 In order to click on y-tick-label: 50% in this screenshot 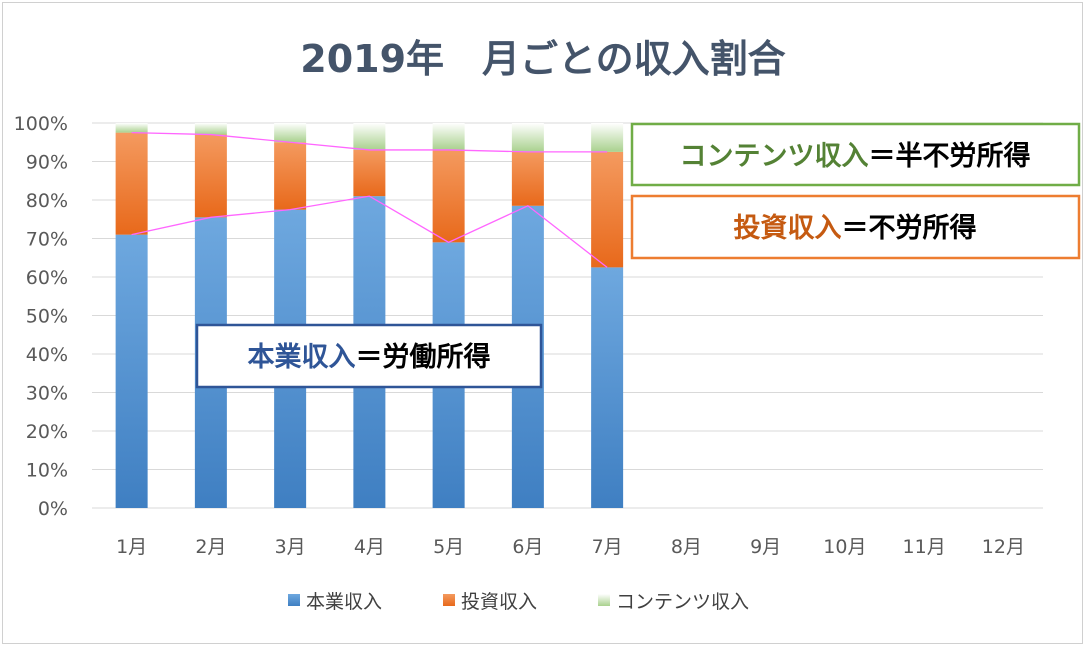, I will do `click(47, 317)`.